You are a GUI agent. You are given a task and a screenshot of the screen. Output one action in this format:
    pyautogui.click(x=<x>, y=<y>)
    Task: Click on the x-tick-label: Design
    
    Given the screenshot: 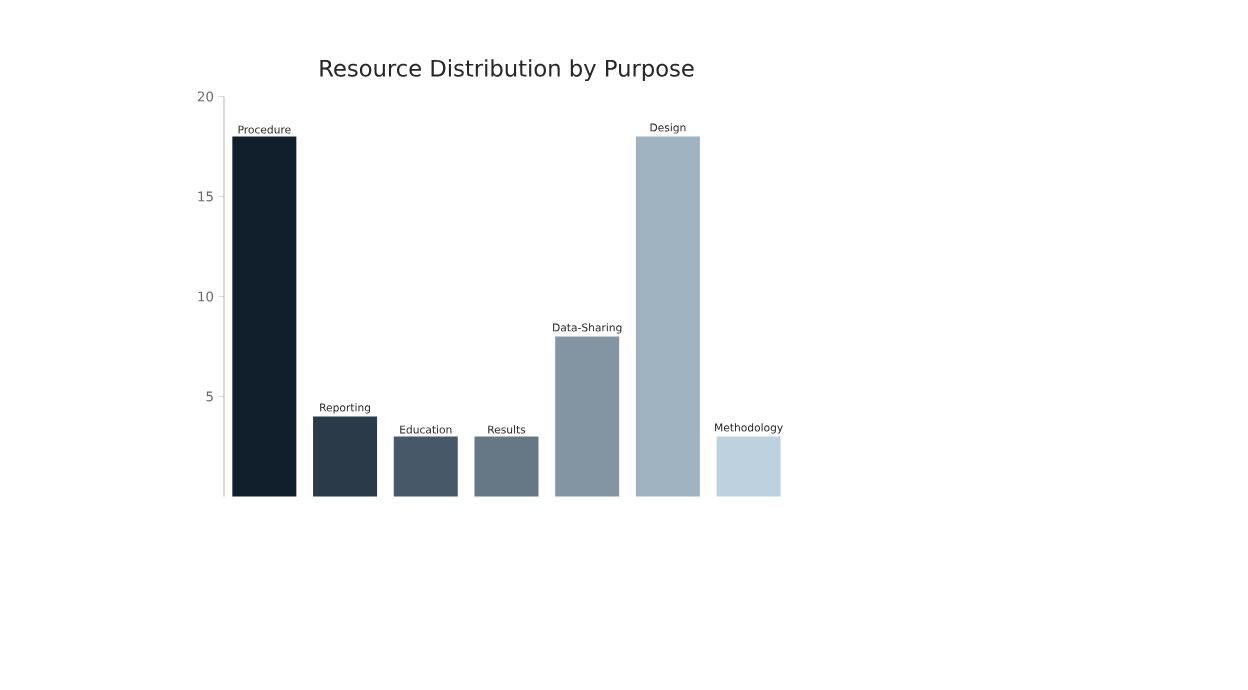 What is the action you would take?
    pyautogui.click(x=668, y=128)
    